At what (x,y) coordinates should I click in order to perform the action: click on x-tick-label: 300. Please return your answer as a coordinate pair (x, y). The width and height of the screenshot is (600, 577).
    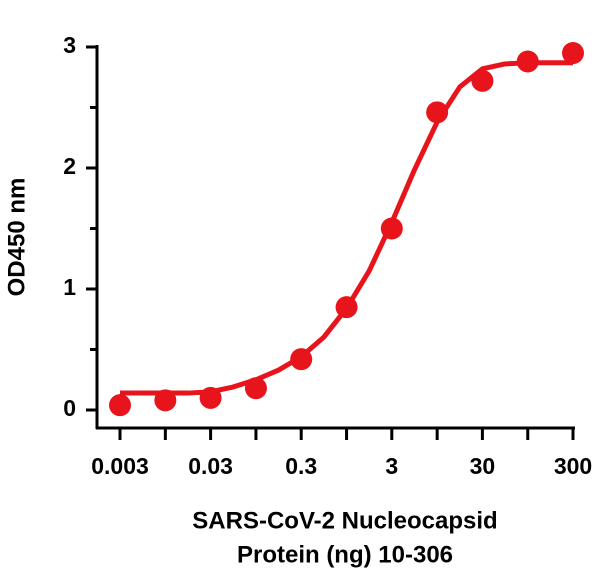
    Looking at the image, I should click on (573, 466).